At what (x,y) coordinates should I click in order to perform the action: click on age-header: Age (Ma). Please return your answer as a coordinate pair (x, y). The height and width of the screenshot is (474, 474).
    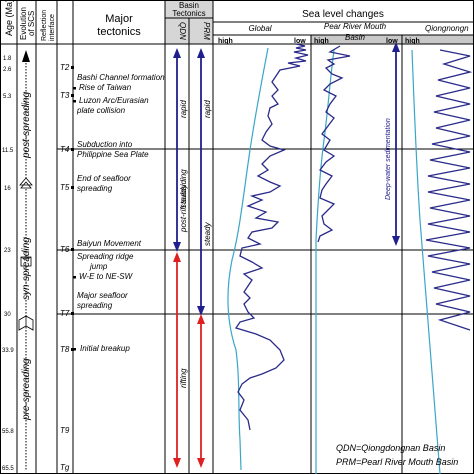
    Looking at the image, I should click on (9, 18).